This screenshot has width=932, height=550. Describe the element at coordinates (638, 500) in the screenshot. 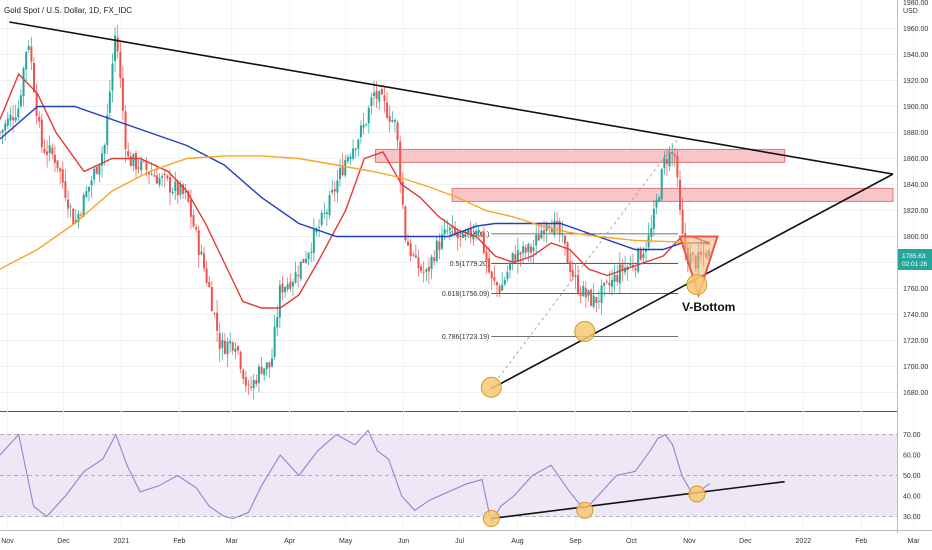

I see `rsi-trendline` at that location.